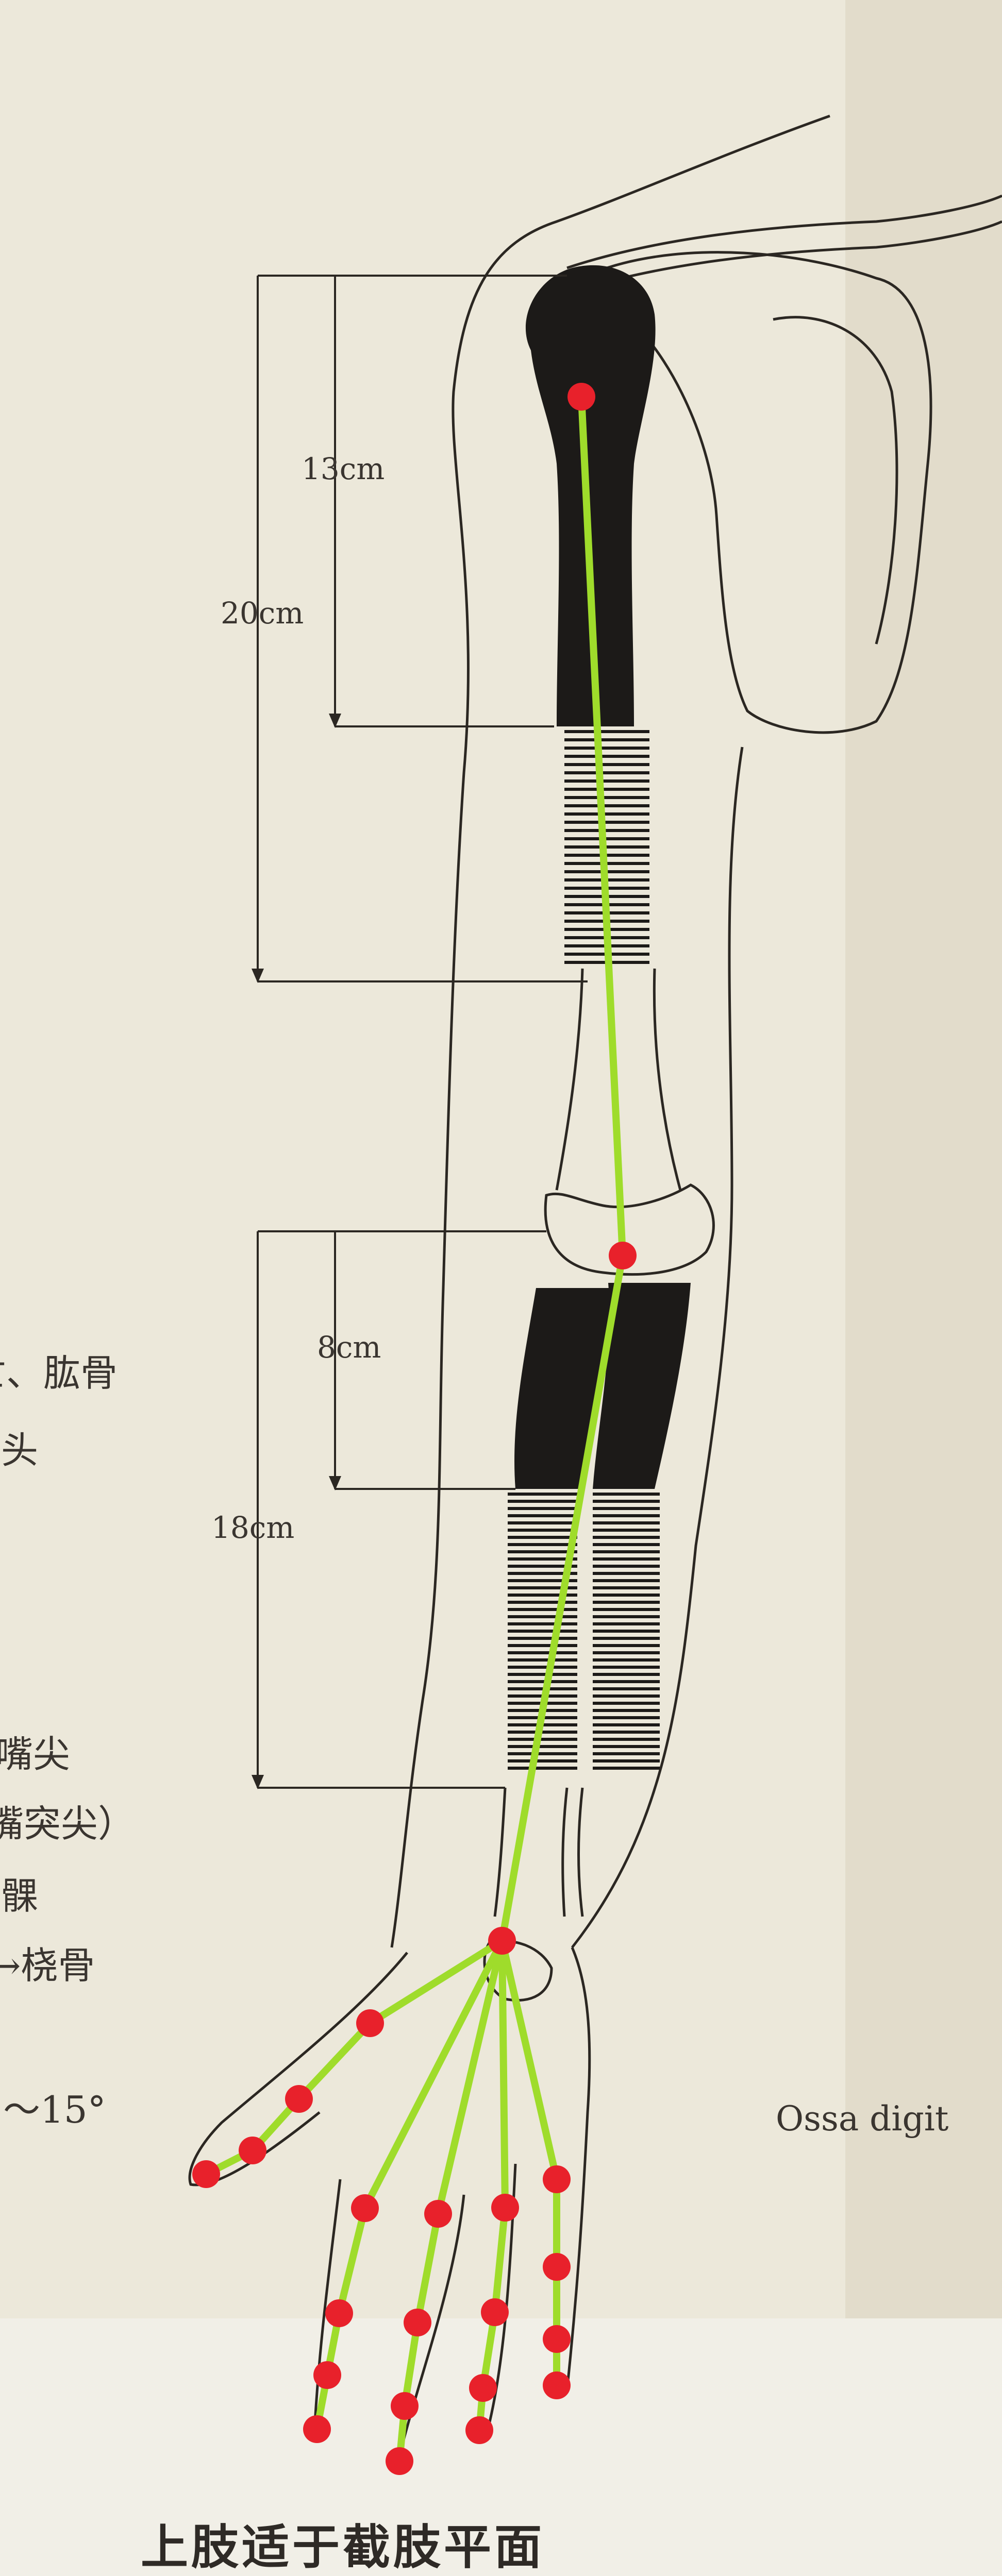 The width and height of the screenshot is (1002, 2576). Describe the element at coordinates (47, 1965) in the screenshot. I see `side-note-6: →桡骨` at that location.